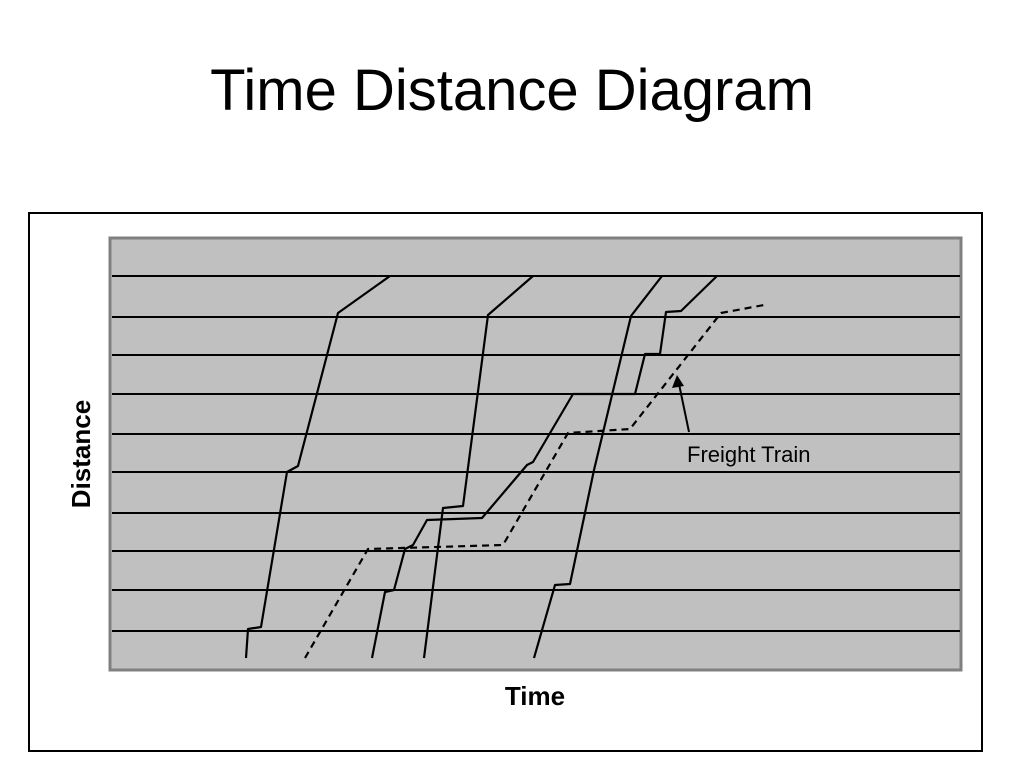 The image size is (1024, 768). What do you see at coordinates (512, 90) in the screenshot?
I see `slide-title: Time Distance Diagram` at bounding box center [512, 90].